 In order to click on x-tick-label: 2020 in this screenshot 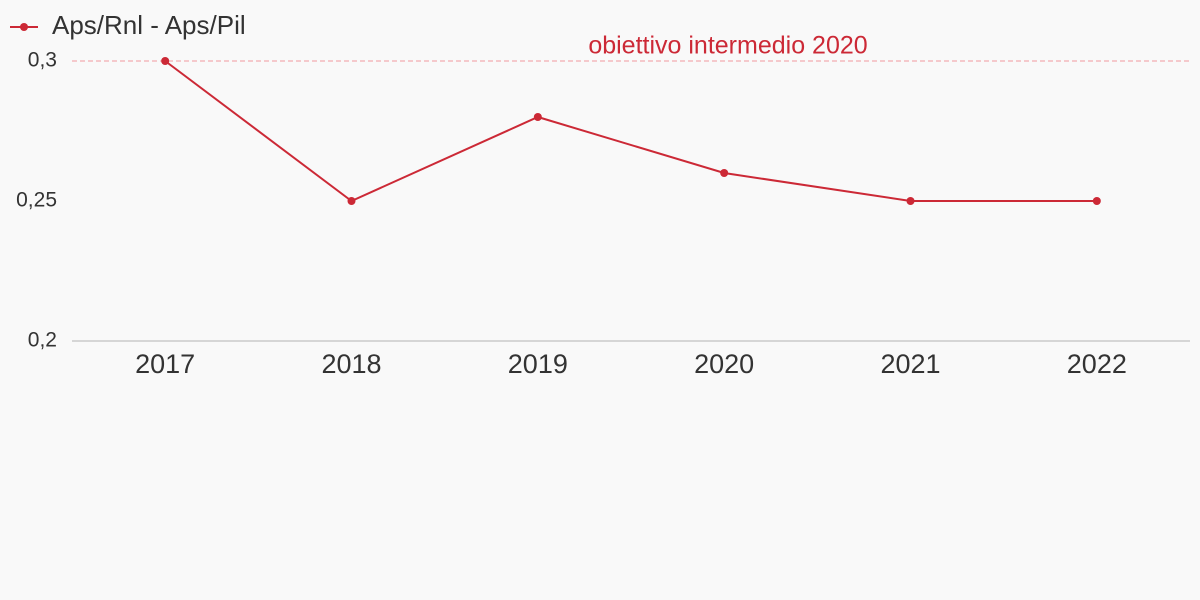, I will do `click(724, 364)`.